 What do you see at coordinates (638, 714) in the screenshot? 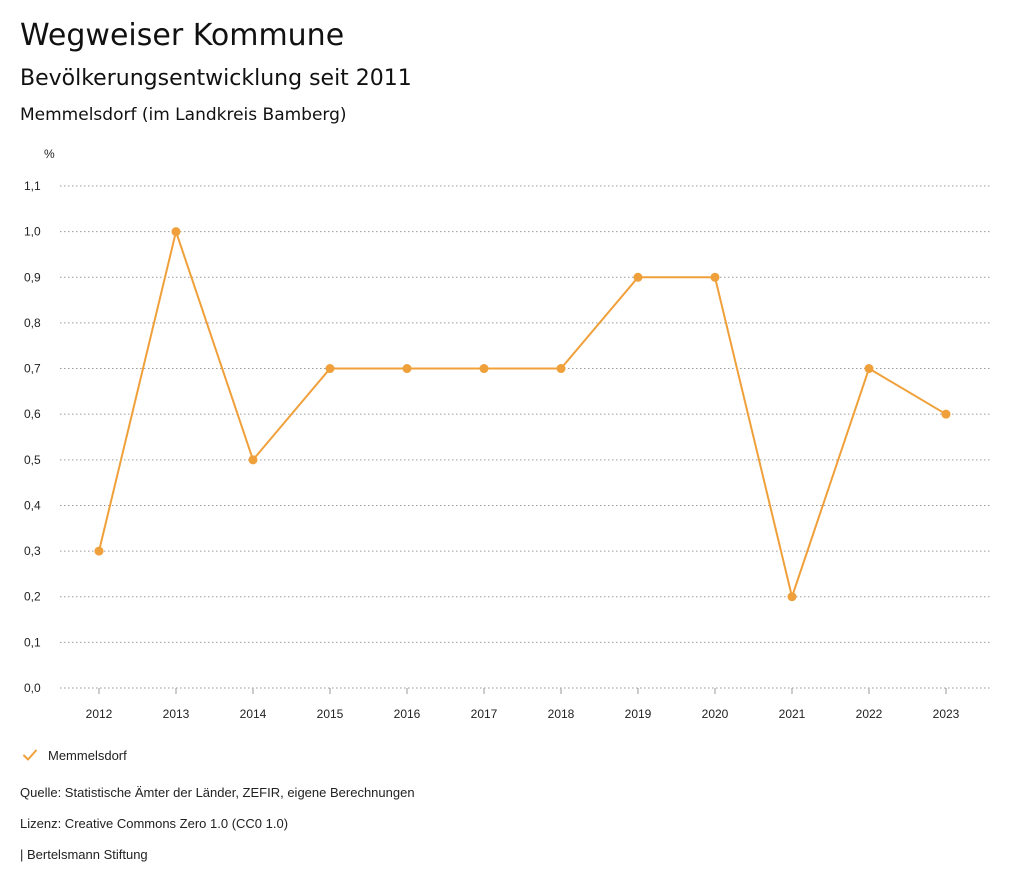
I see `x-tick-label: 2019` at bounding box center [638, 714].